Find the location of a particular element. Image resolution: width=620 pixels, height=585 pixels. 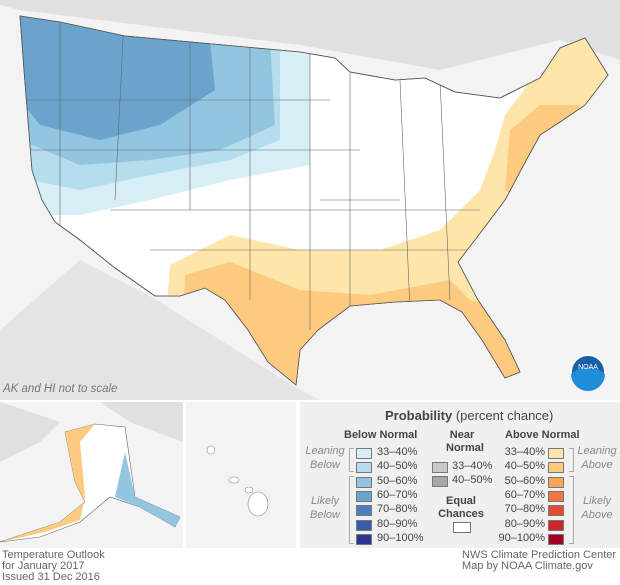

scale-note: AK and HI not to scale is located at coordinates (60, 389).